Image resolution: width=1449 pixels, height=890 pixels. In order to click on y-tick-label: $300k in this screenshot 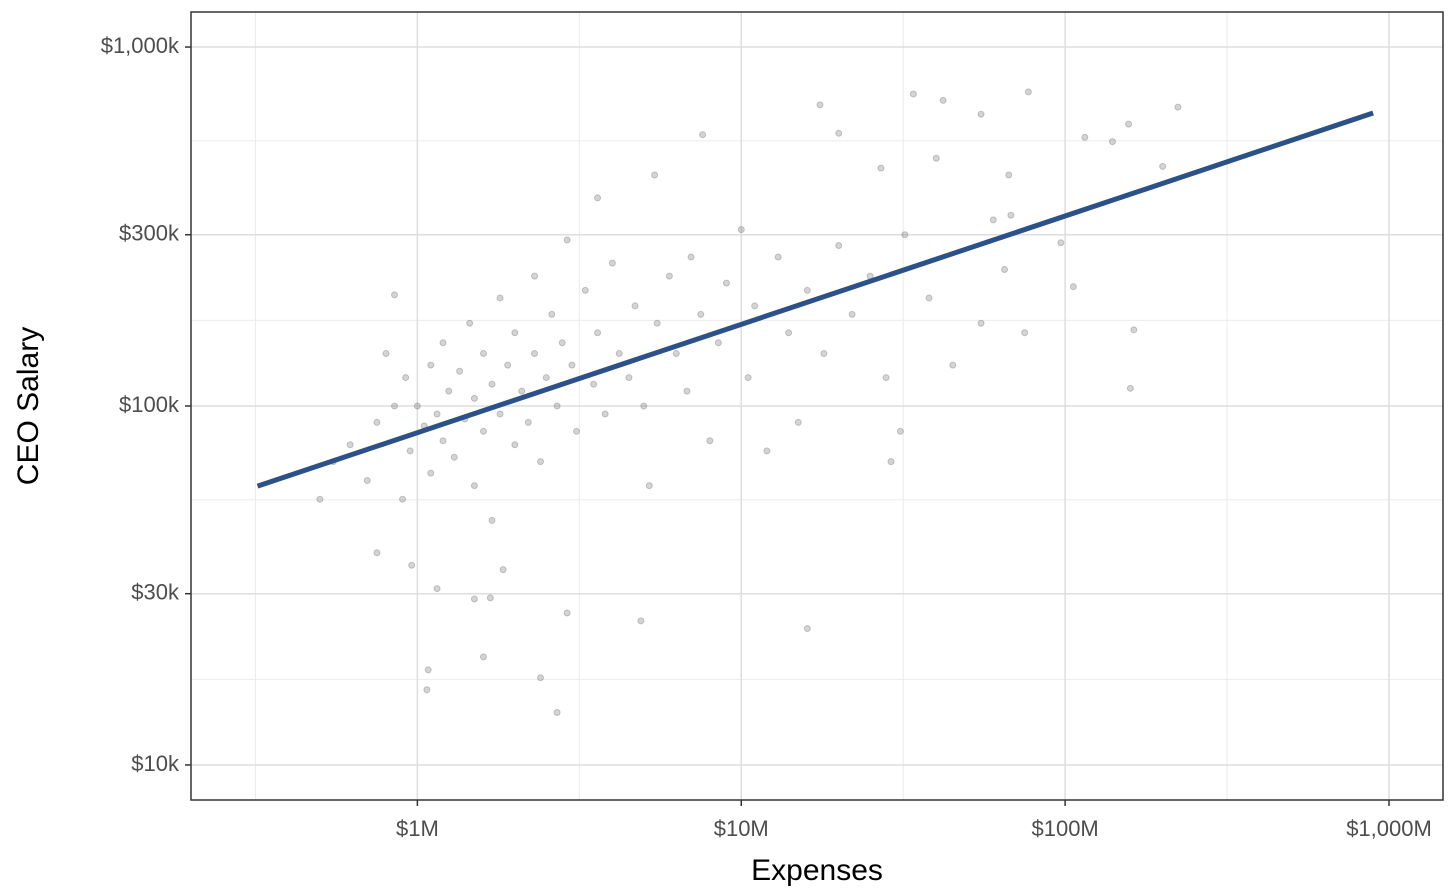, I will do `click(149, 233)`.